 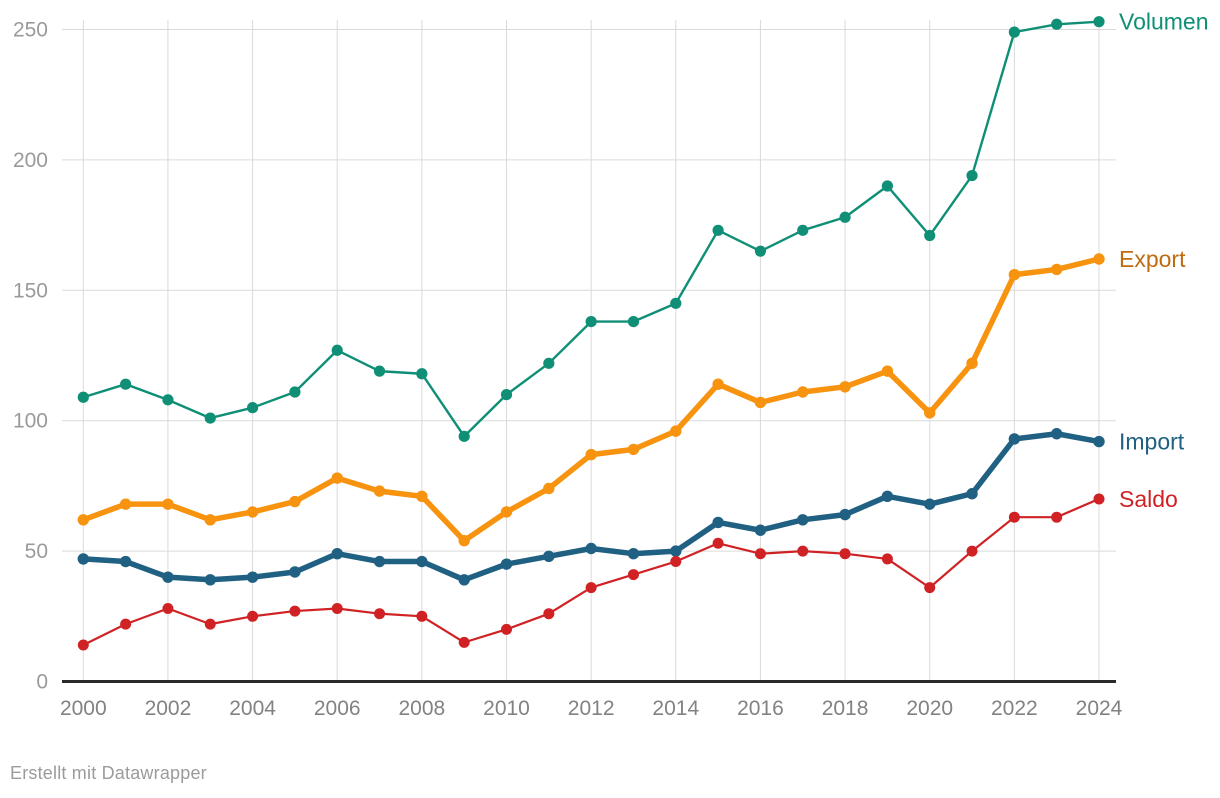 What do you see at coordinates (168, 577) in the screenshot?
I see `point-import-2002` at bounding box center [168, 577].